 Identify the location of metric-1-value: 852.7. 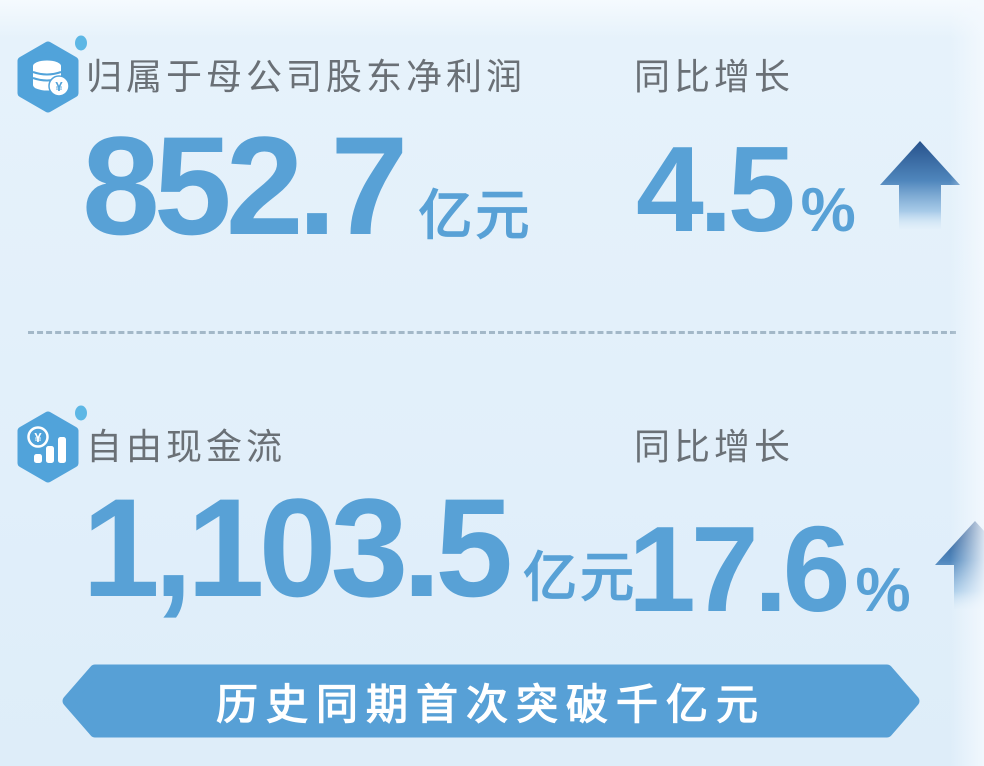
(245, 185).